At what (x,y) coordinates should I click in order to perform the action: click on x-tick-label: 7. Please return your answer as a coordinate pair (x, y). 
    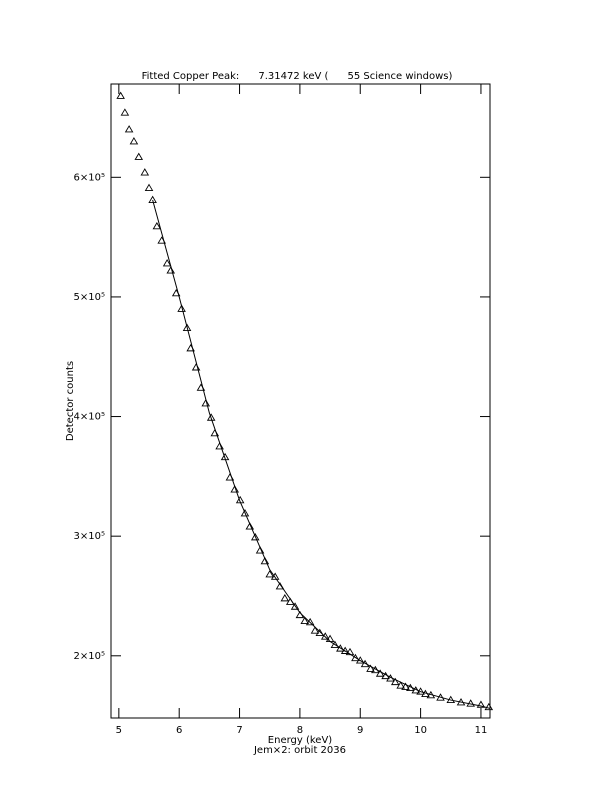
    Looking at the image, I should click on (239, 730).